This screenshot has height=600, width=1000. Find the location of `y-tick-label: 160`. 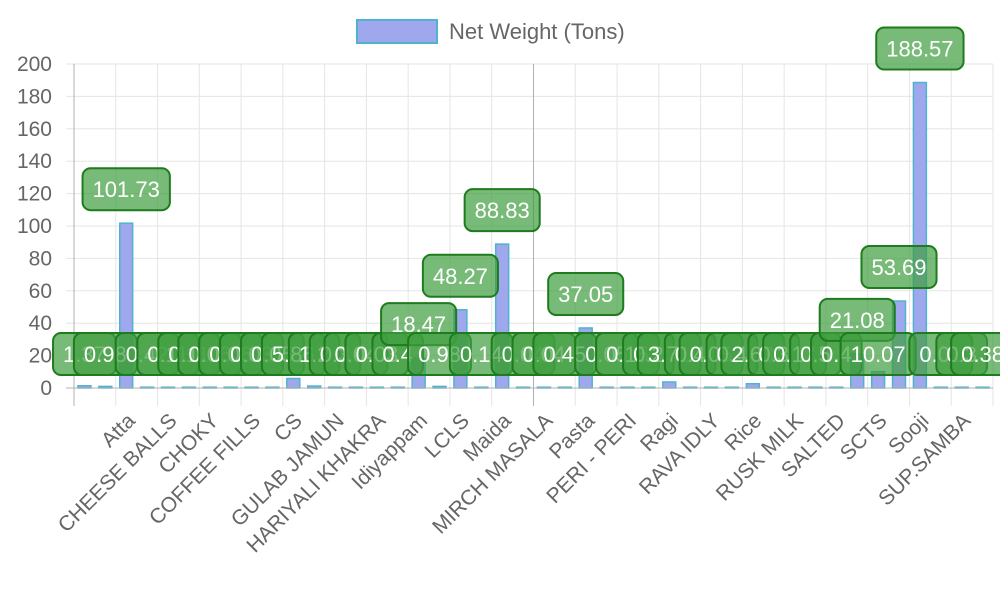

y-tick-label: 160 is located at coordinates (34, 129).